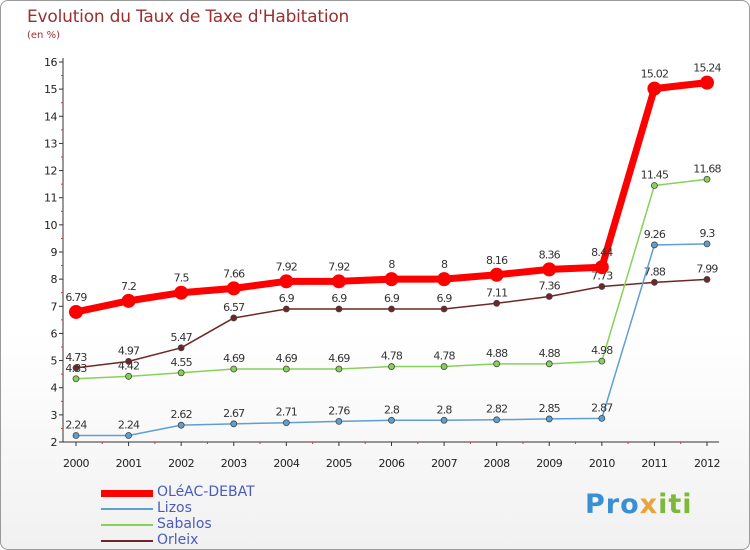 Image resolution: width=750 pixels, height=550 pixels. Describe the element at coordinates (339, 410) in the screenshot. I see `data-label: 2.76` at that location.